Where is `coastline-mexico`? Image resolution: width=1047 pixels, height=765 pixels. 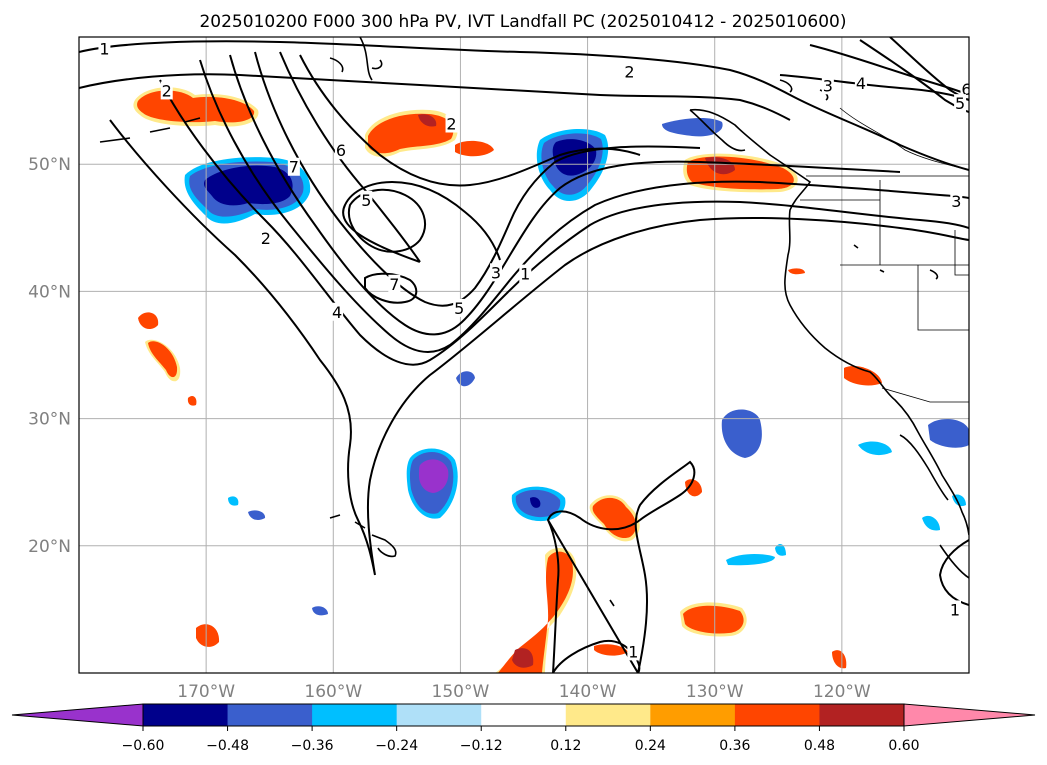 coastline-mexico is located at coordinates (954, 561).